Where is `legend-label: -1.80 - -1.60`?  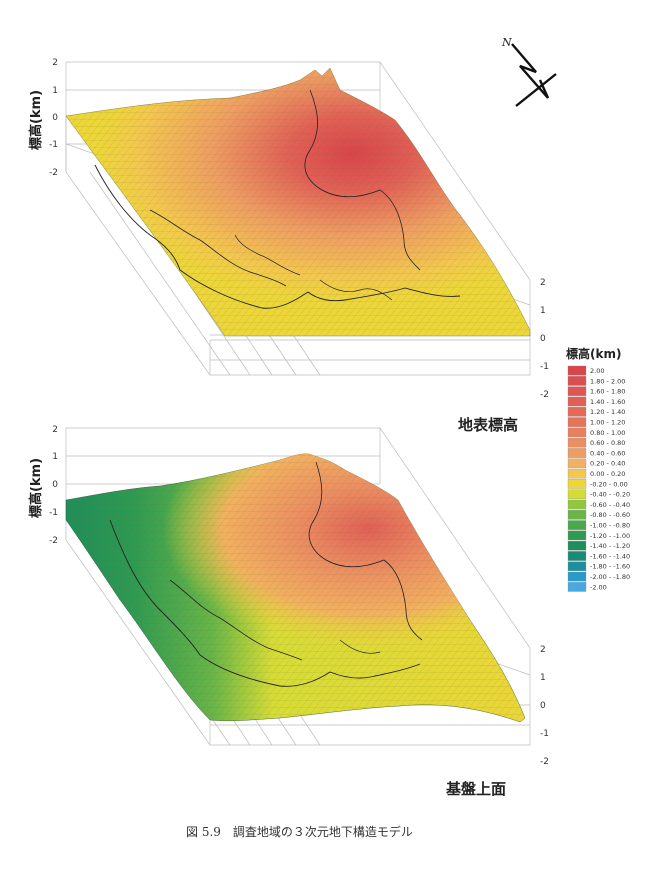 legend-label: -1.80 - -1.60 is located at coordinates (610, 567).